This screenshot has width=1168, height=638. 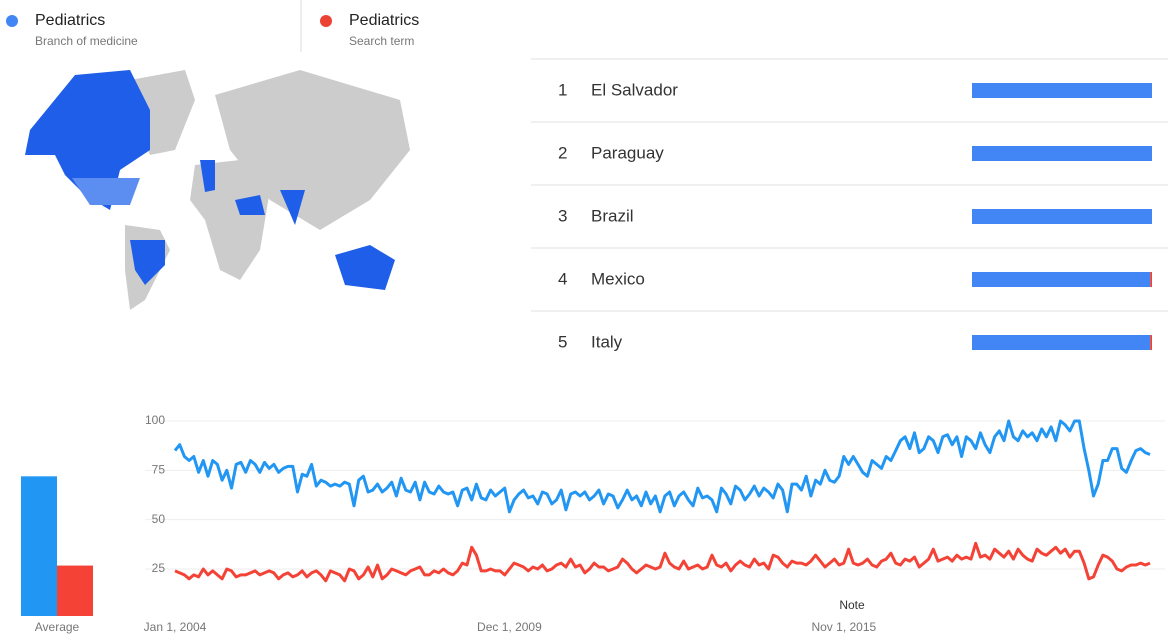 What do you see at coordinates (509, 627) in the screenshot?
I see `x-tick-label: Dec 1, 2009` at bounding box center [509, 627].